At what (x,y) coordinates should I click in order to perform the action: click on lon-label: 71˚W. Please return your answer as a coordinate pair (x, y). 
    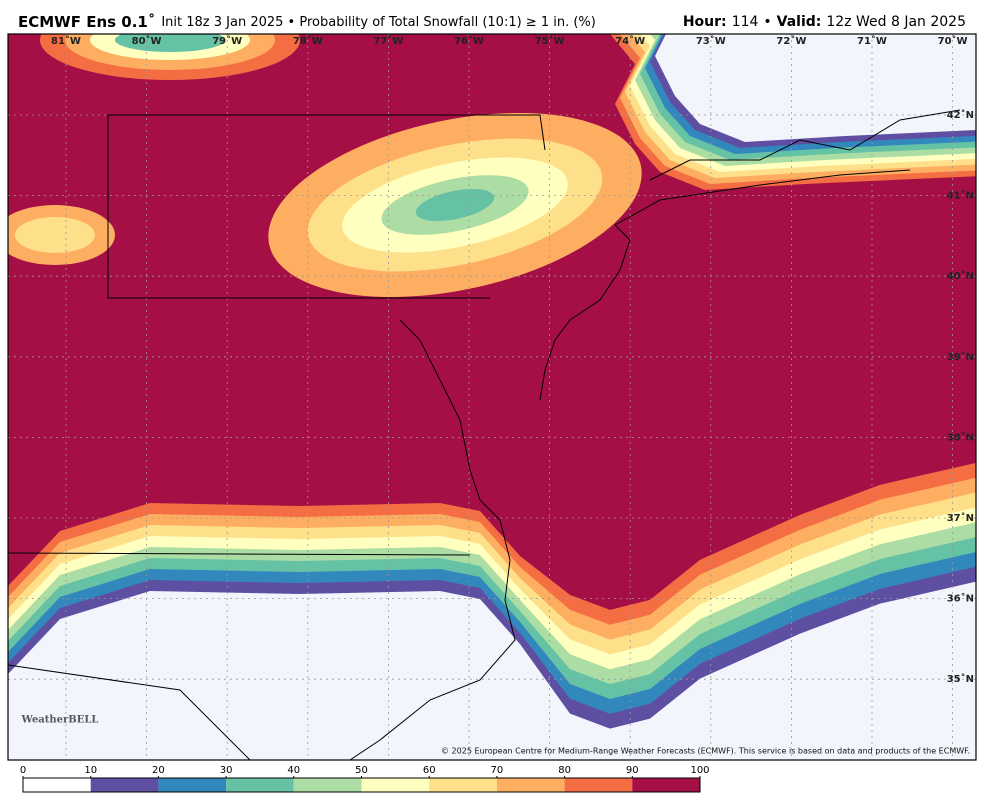
    Looking at the image, I should click on (872, 41).